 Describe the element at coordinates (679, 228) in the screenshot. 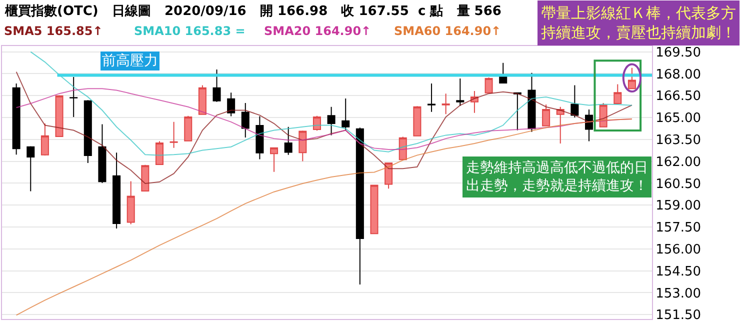

I see `y-tick-label: 157.50` at that location.